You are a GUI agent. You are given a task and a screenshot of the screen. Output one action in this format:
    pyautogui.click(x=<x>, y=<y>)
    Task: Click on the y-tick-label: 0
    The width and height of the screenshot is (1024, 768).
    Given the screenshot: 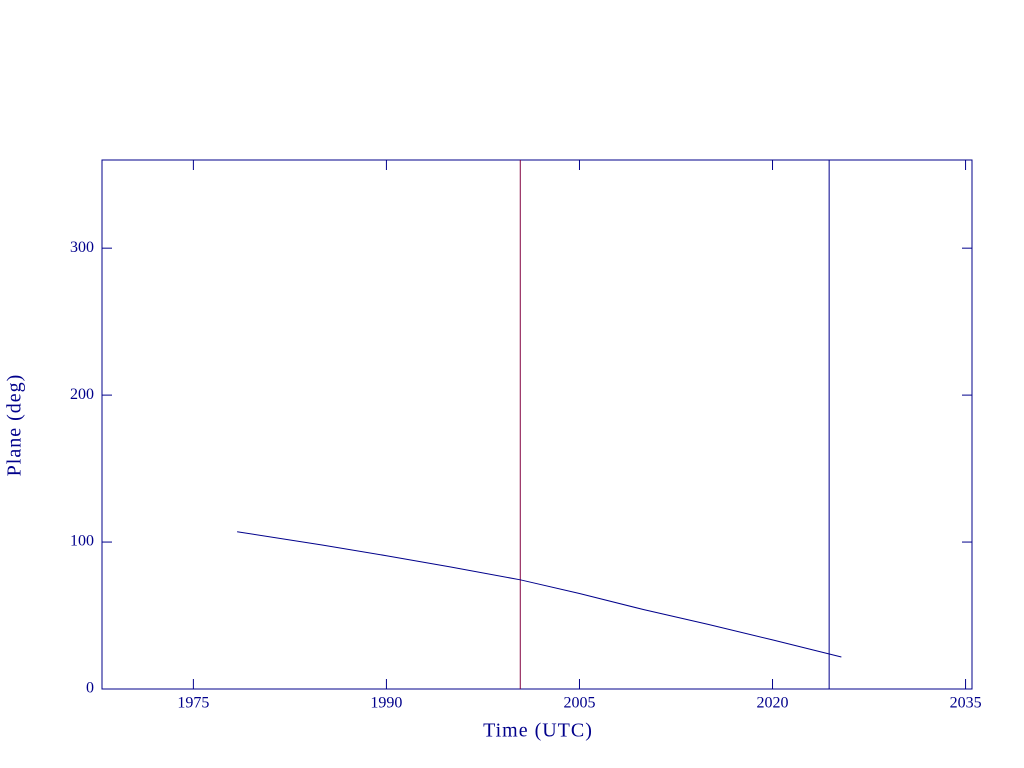 What is the action you would take?
    pyautogui.click(x=90, y=688)
    